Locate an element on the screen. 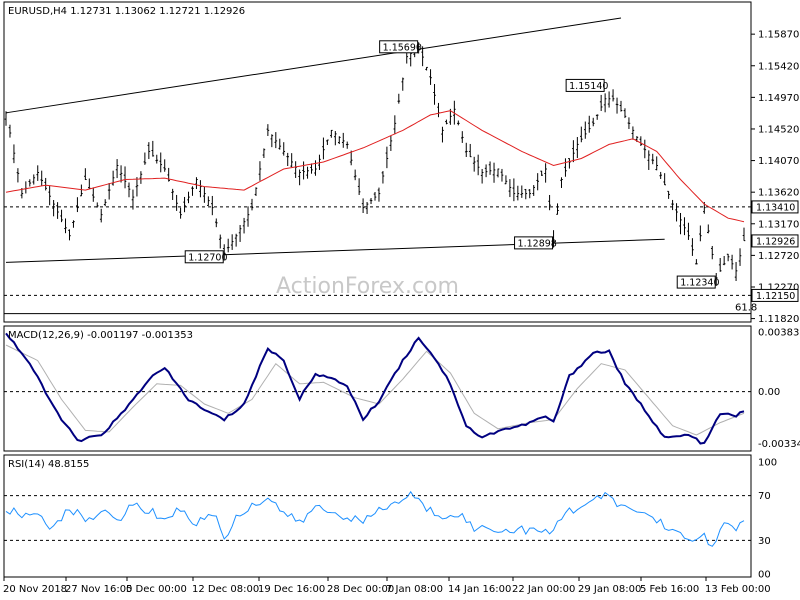  rsi-tick-label: 70 is located at coordinates (764, 496).